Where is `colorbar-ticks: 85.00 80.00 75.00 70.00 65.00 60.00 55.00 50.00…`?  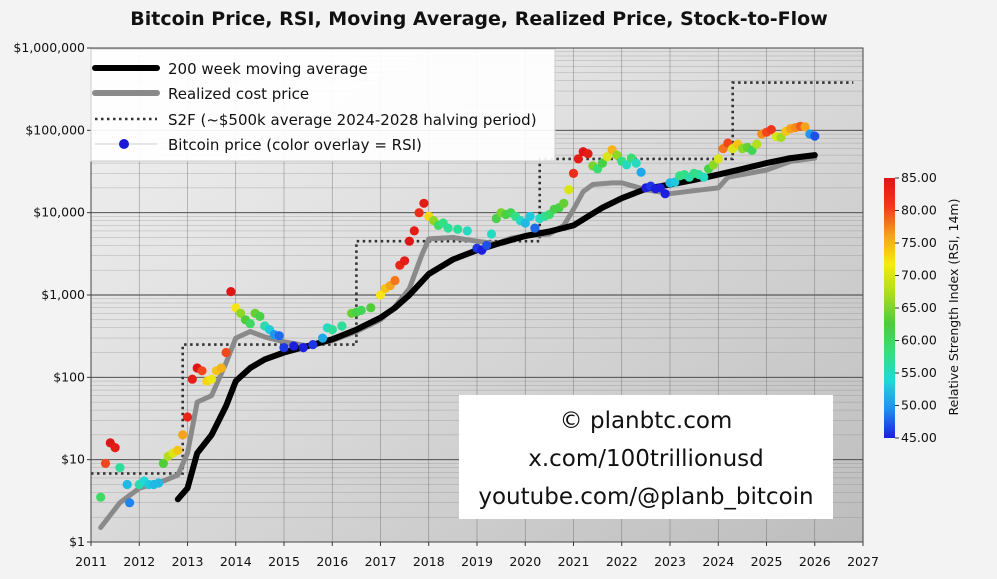
colorbar-ticks: 85.00 80.00 75.00 70.00 65.00 60.00 55.00 50.00… is located at coordinates (916, 307).